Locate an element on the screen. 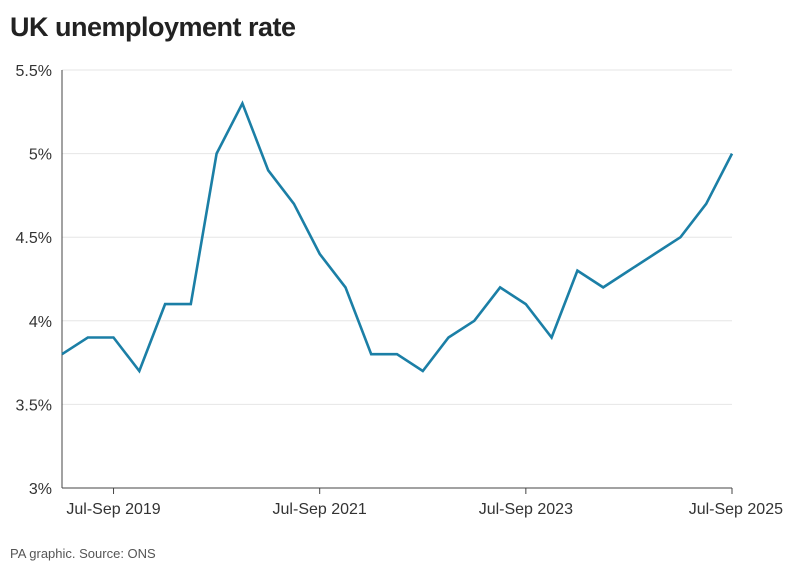 The image size is (794, 575). y-tick-label: 5% is located at coordinates (40, 155).